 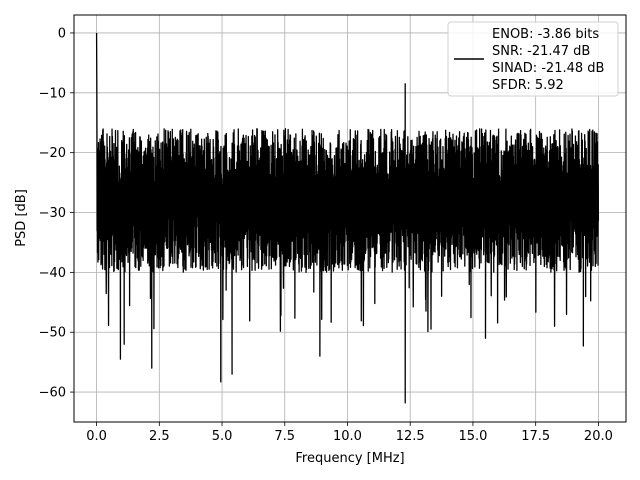 I want to click on x-tick-label: 5.0, so click(x=222, y=436).